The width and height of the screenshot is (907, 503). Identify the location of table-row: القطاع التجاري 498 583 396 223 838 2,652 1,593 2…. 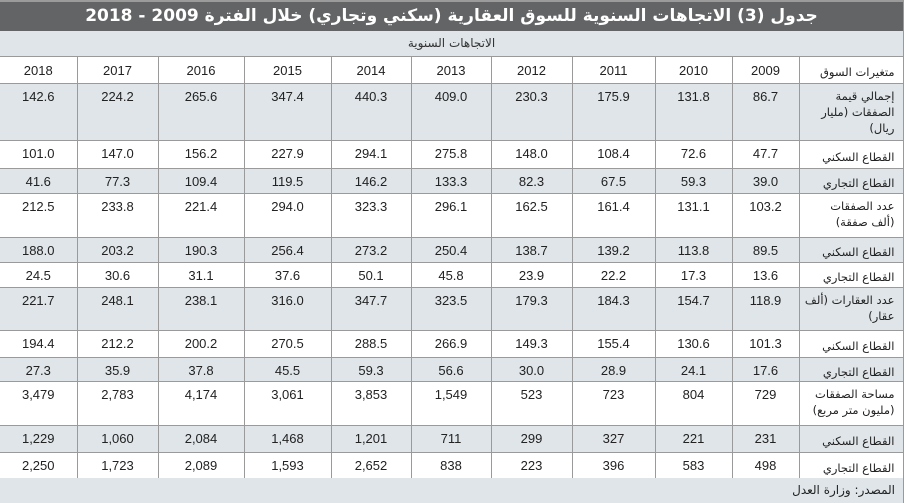
(452, 465).